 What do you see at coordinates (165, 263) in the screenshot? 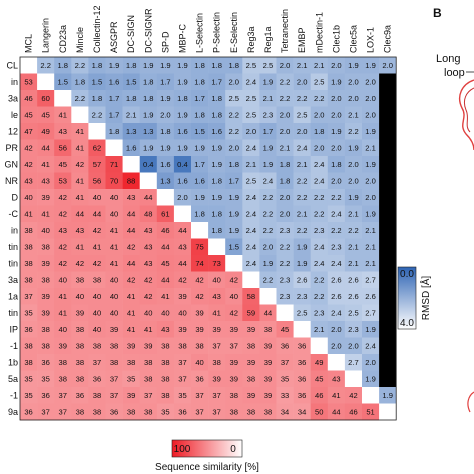
I see `heatmap-cell-value: 45` at bounding box center [165, 263].